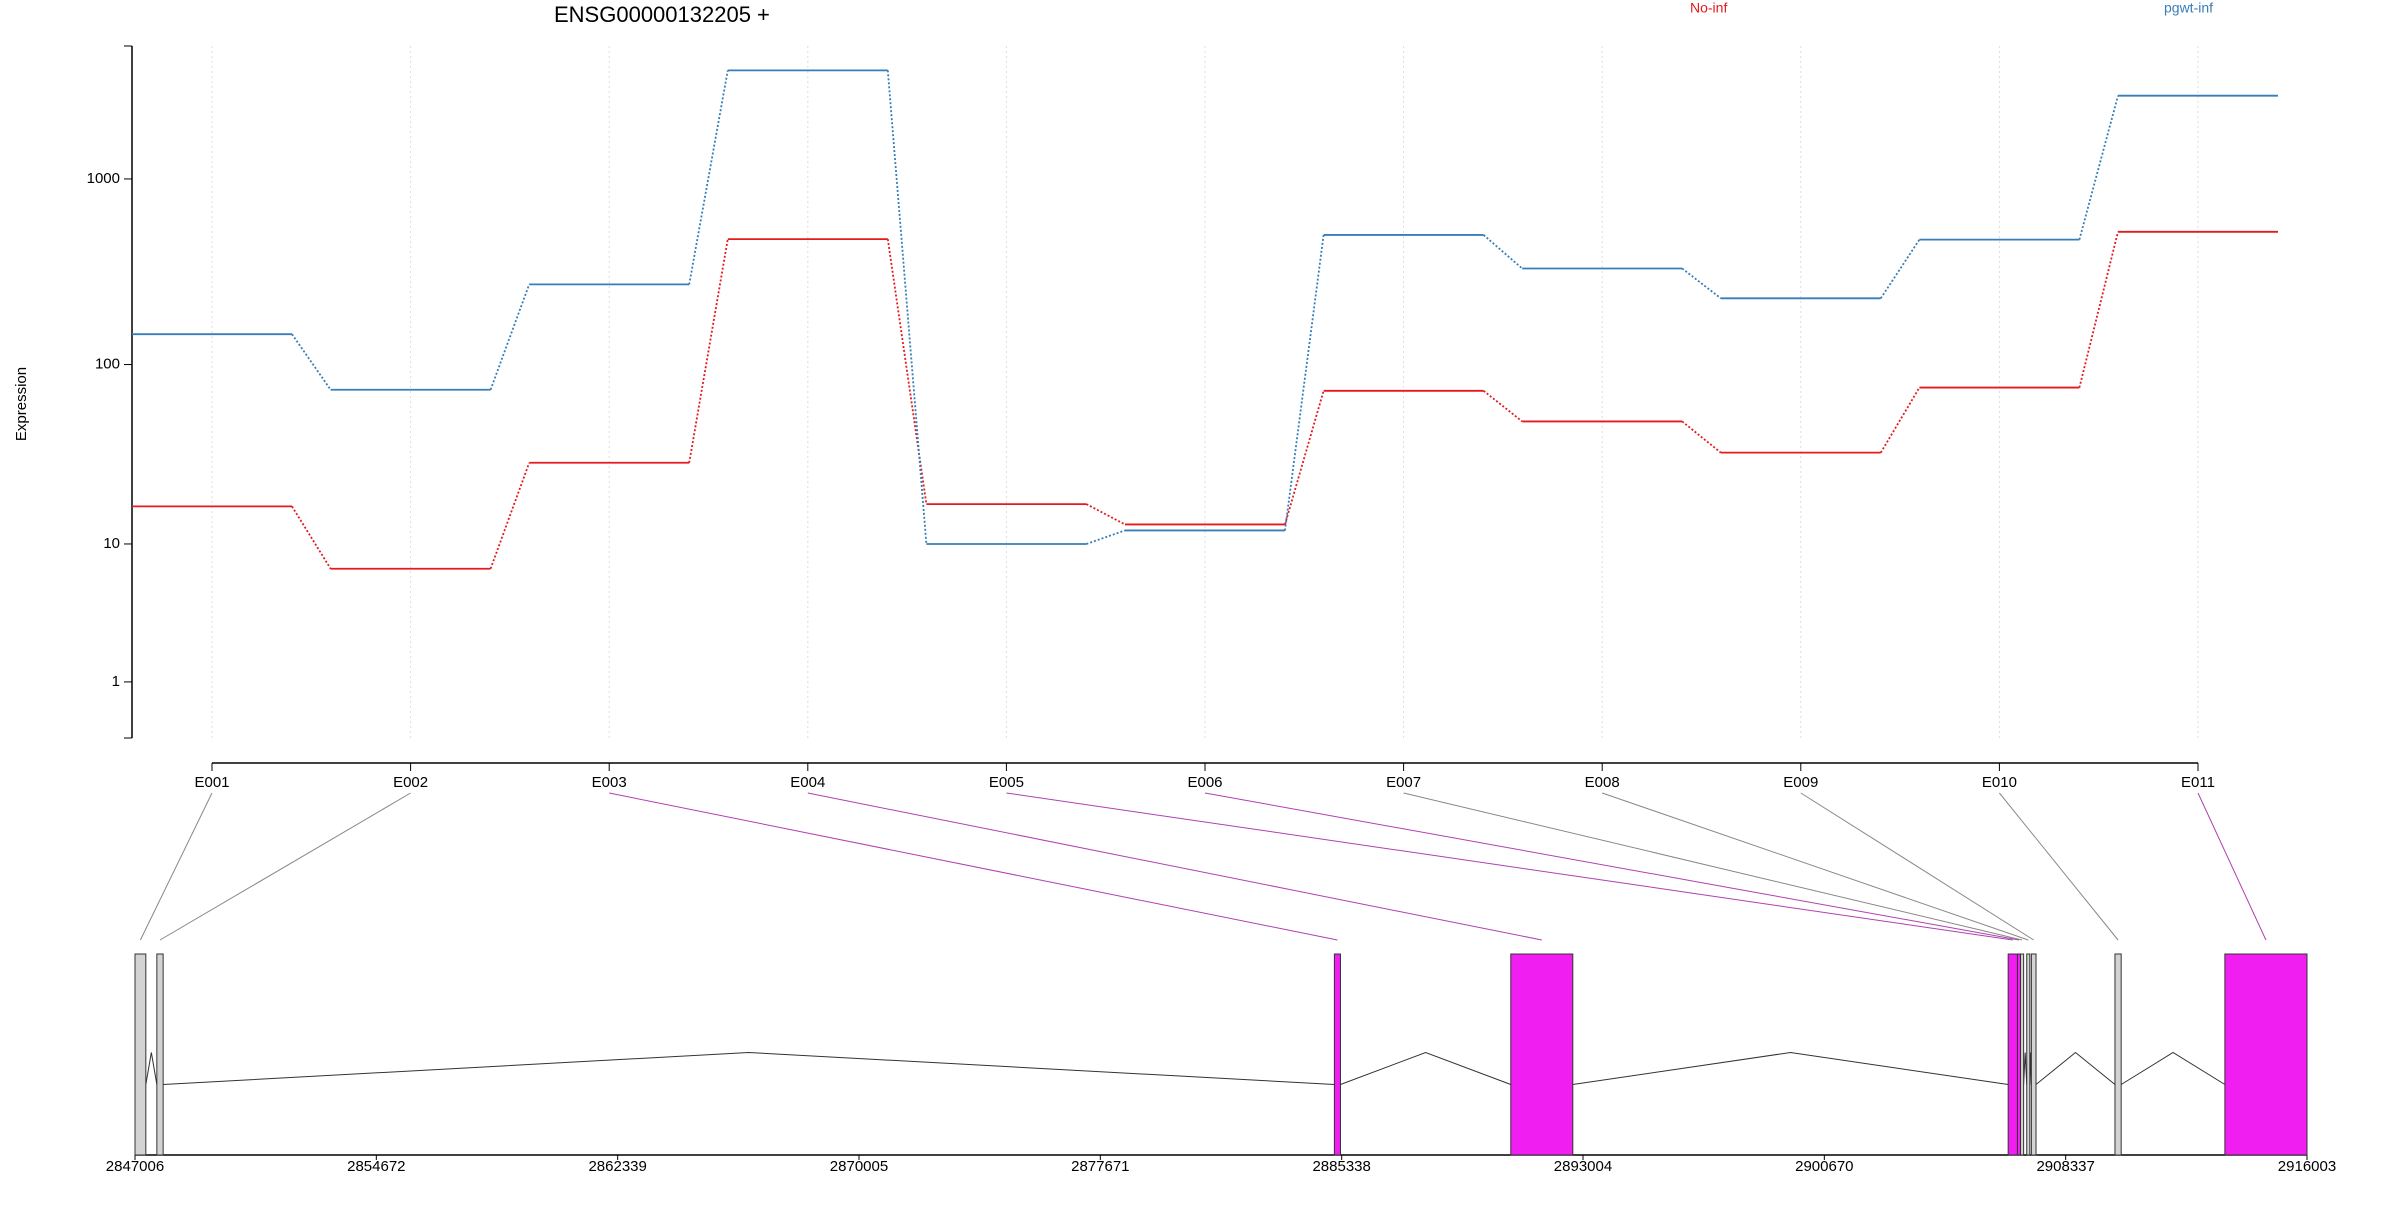  Describe the element at coordinates (21, 404) in the screenshot. I see `y-axis-label: Expression` at that location.